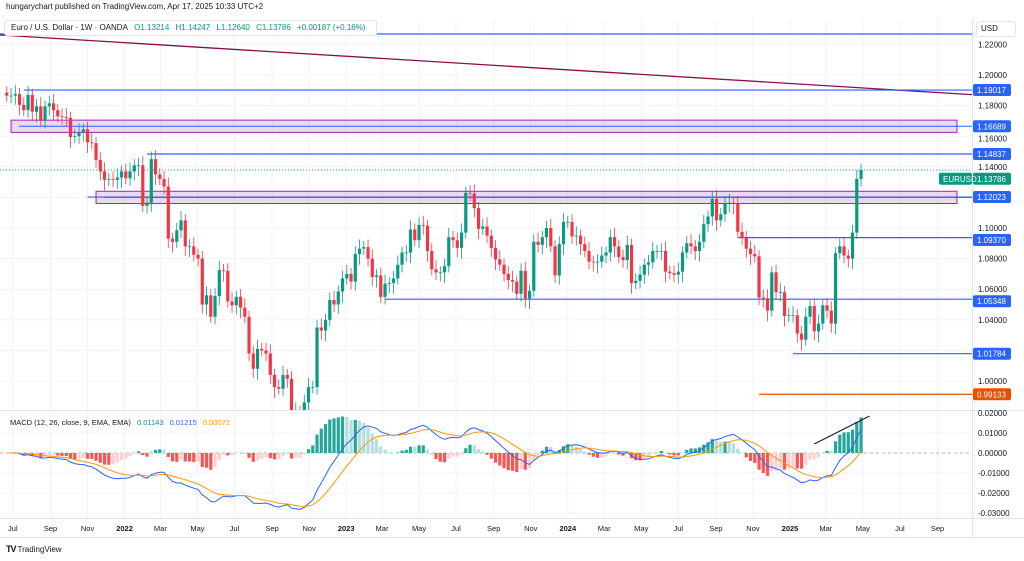 Image resolution: width=1024 pixels, height=561 pixels. I want to click on level-price-label: 1.12023, so click(991, 197).